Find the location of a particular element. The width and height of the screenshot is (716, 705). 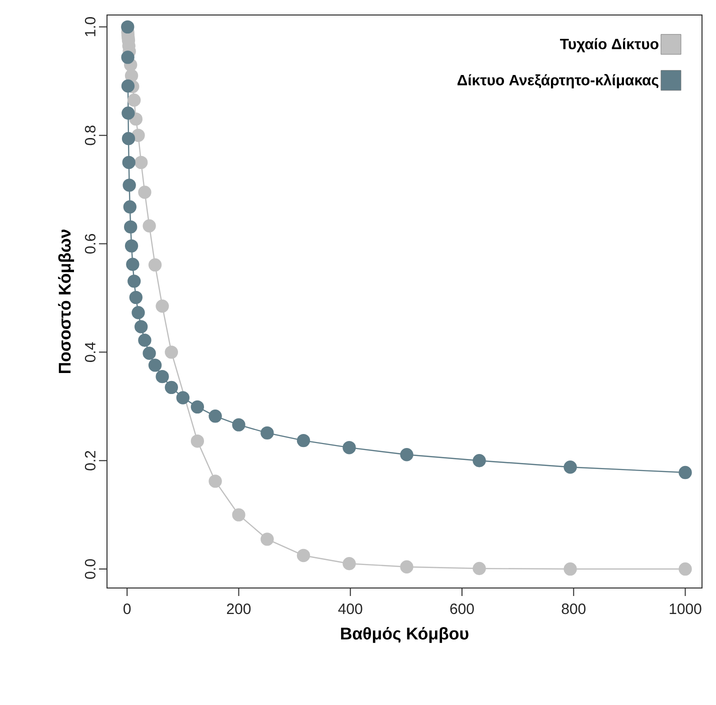

x-tick-label: 600 is located at coordinates (462, 609).